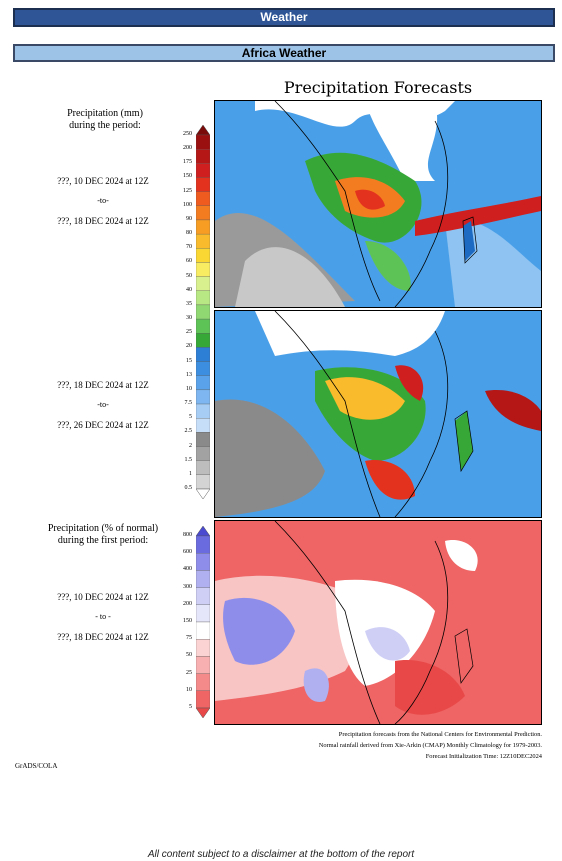 This screenshot has height=861, width=562. I want to click on pct-colorbar-tick: 25, so click(189, 672).